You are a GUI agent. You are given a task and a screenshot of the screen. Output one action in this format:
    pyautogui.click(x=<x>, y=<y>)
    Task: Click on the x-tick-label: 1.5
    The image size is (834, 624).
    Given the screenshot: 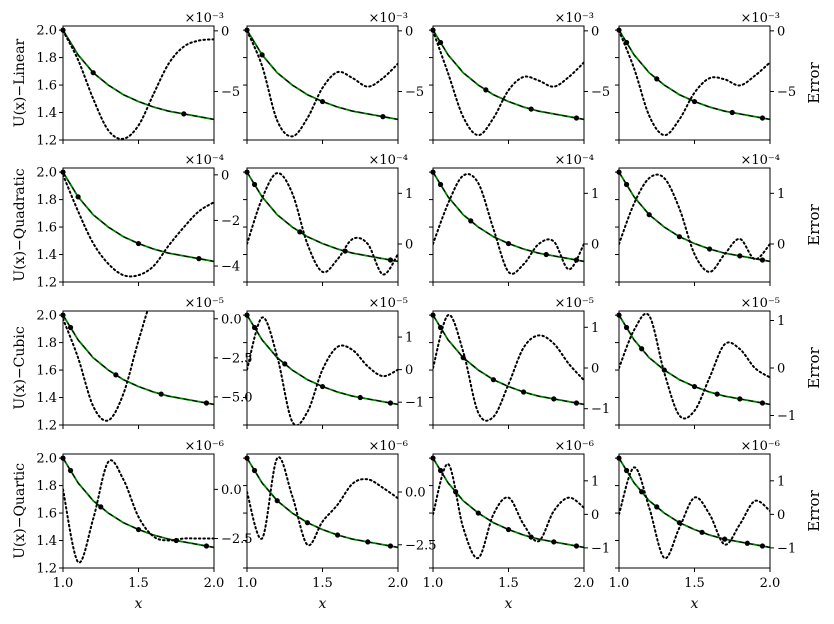 What is the action you would take?
    pyautogui.click(x=138, y=583)
    